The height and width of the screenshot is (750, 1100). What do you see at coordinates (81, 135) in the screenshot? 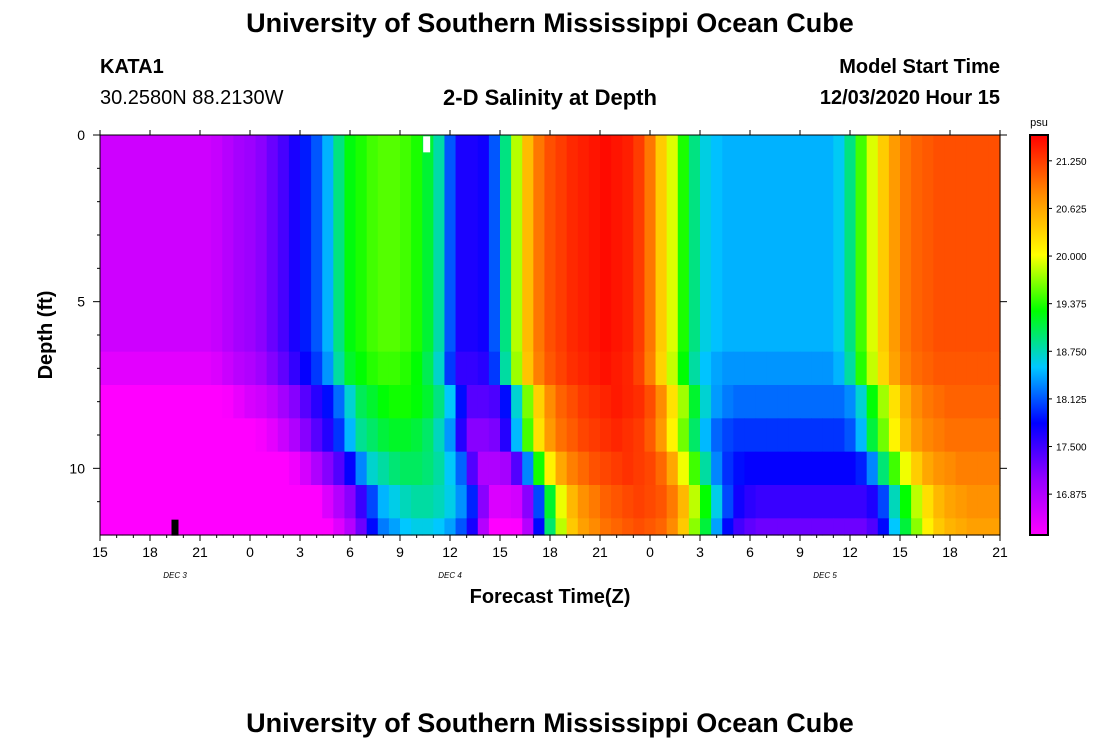
I see `y-tick-label: 0` at bounding box center [81, 135].